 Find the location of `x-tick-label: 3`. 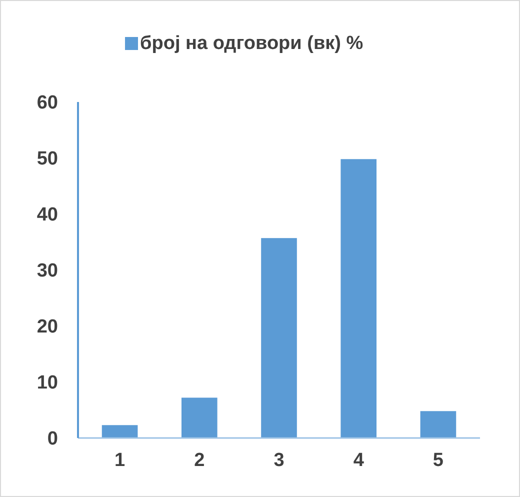

x-tick-label: 3 is located at coordinates (279, 460).